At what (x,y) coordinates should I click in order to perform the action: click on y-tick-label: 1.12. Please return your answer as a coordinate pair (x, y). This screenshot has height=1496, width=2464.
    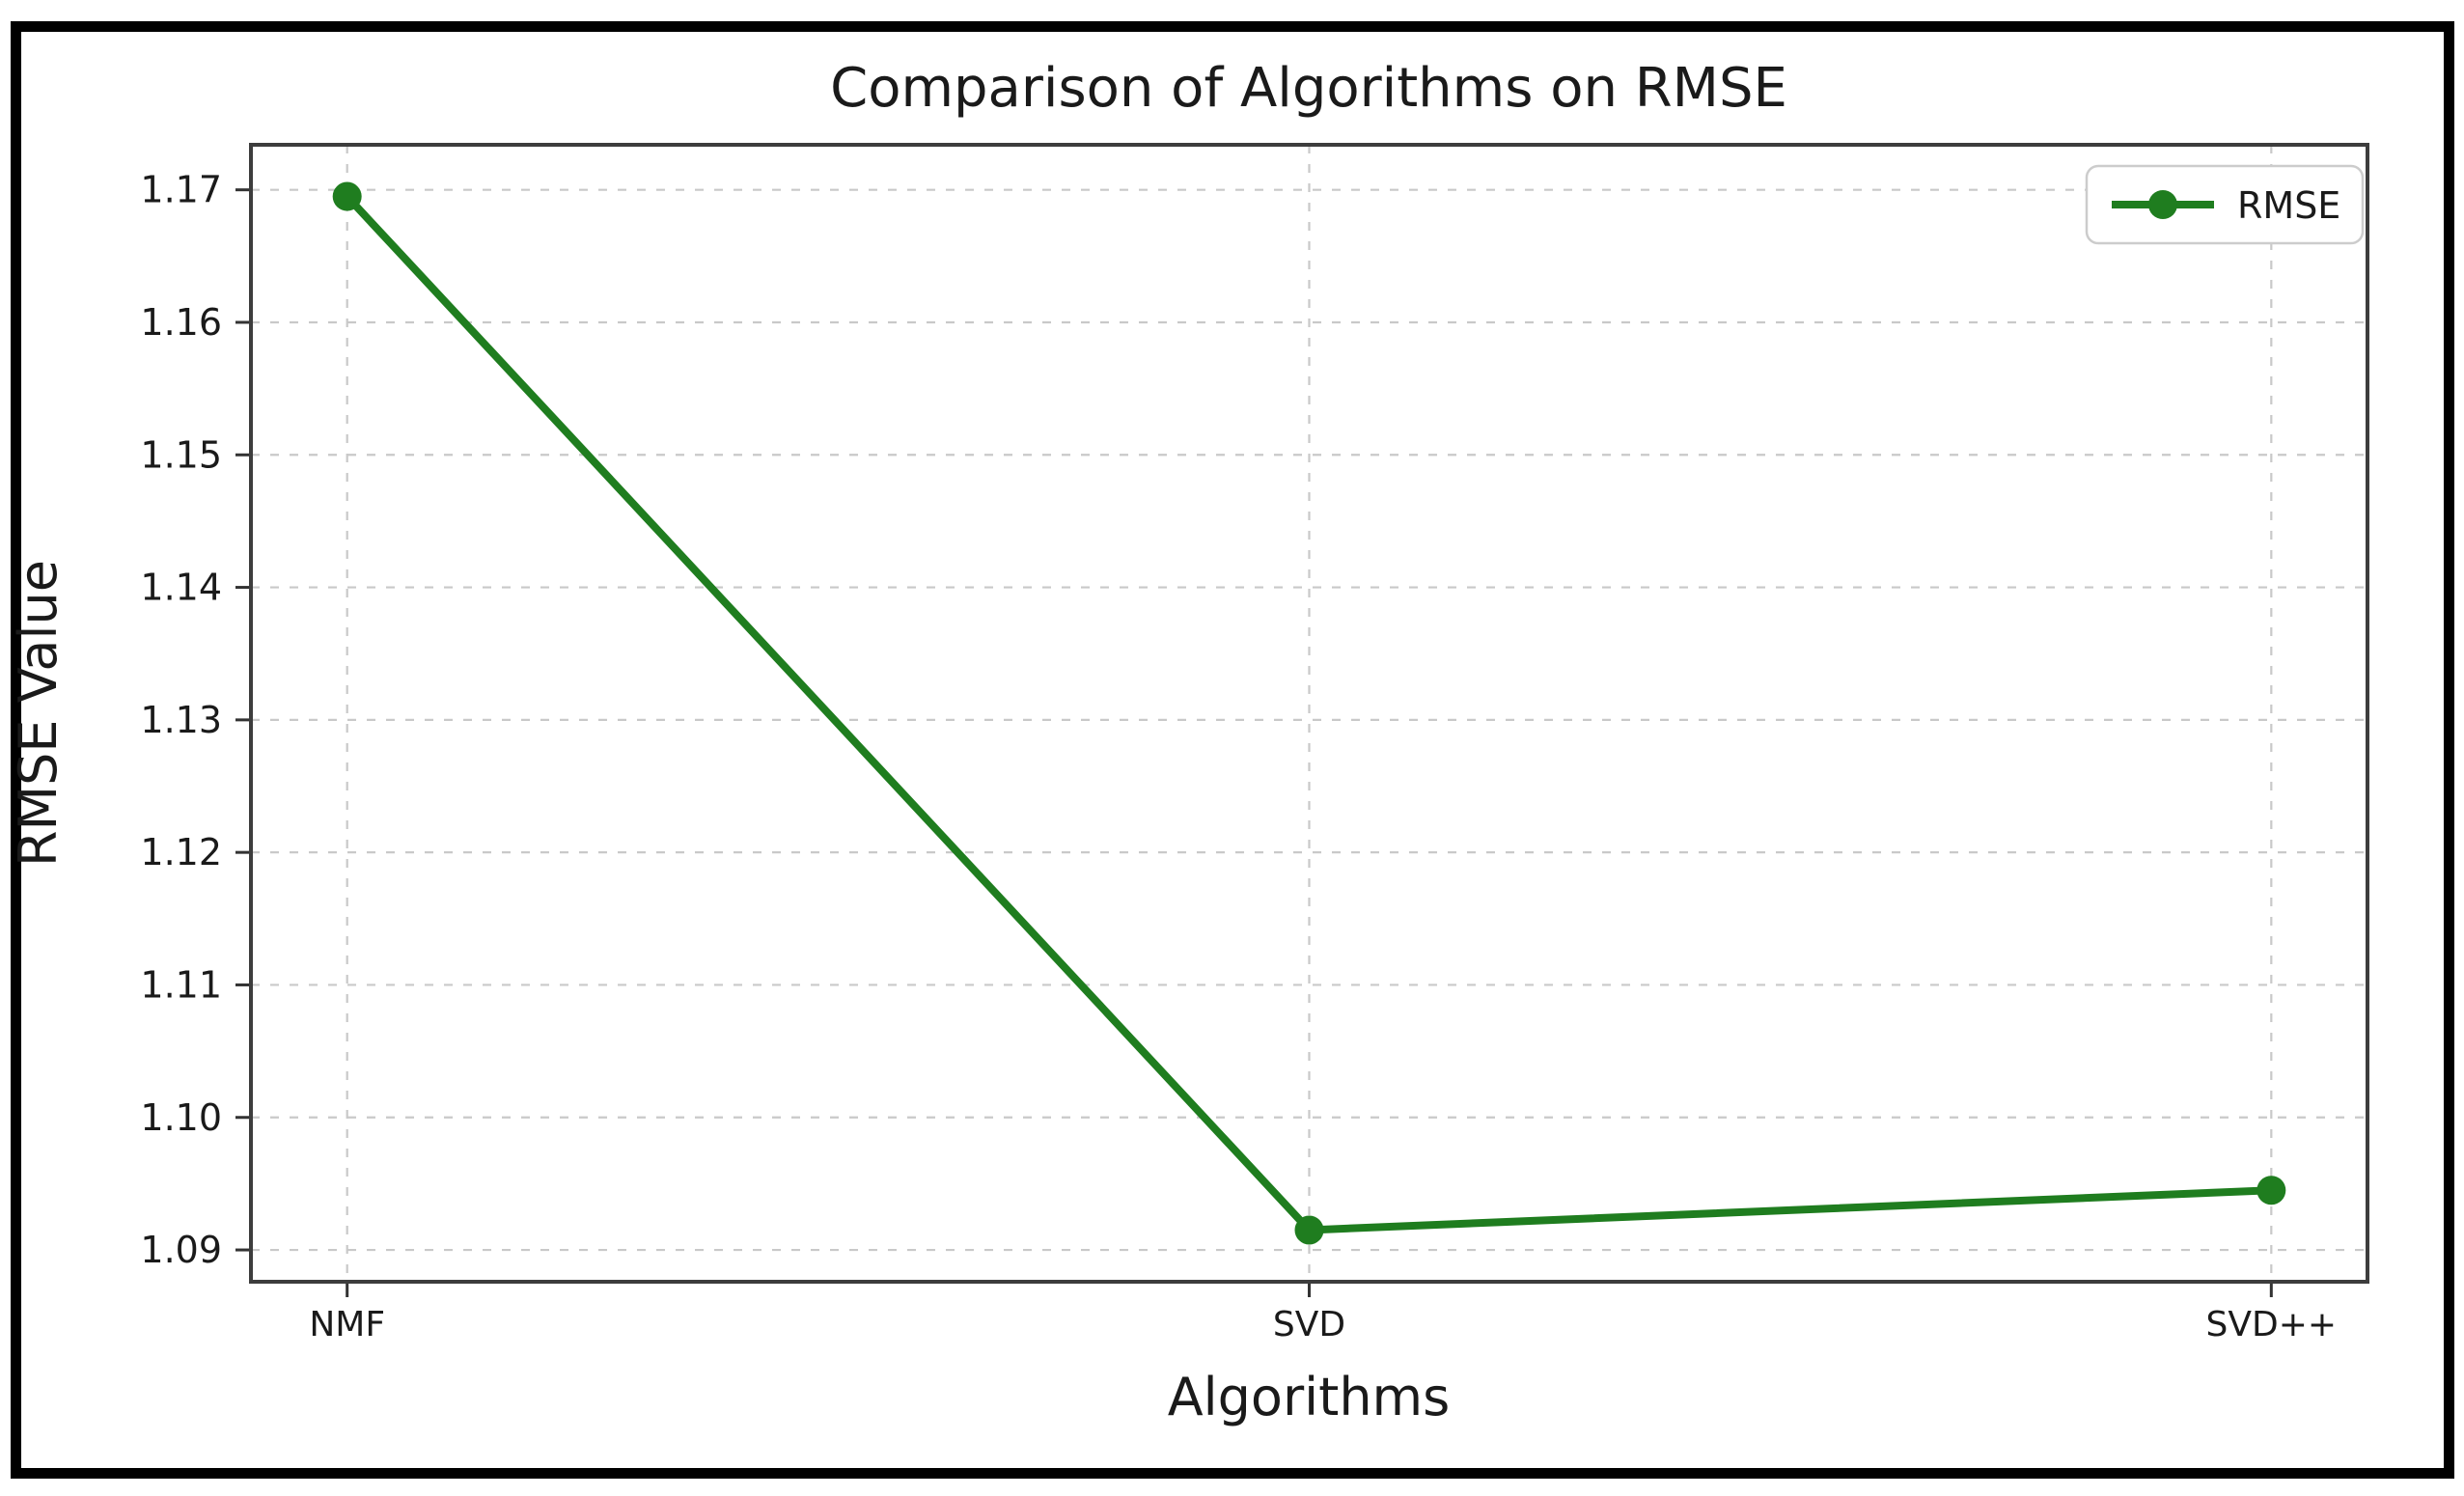
    Looking at the image, I should click on (181, 852).